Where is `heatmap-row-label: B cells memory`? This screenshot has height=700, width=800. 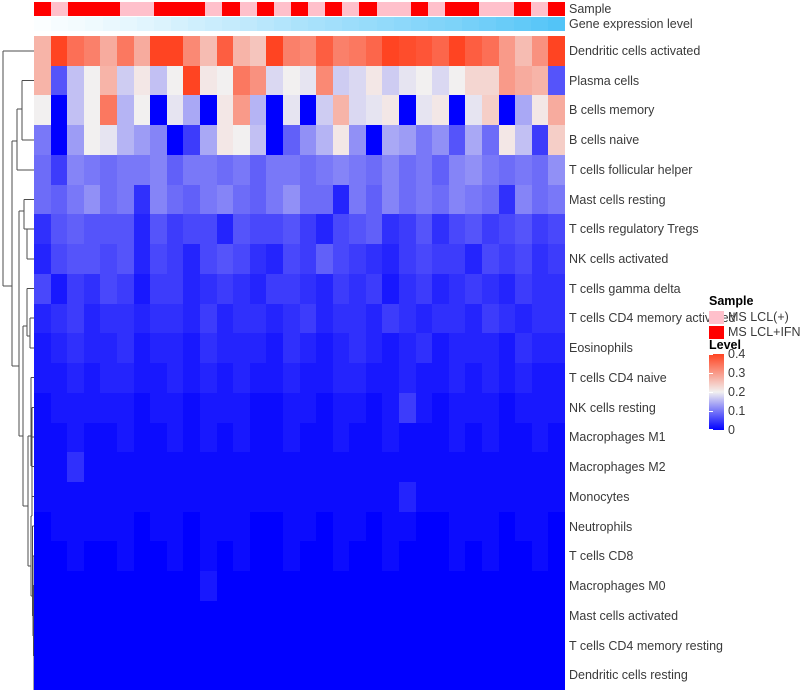
heatmap-row-label: B cells memory is located at coordinates (612, 110).